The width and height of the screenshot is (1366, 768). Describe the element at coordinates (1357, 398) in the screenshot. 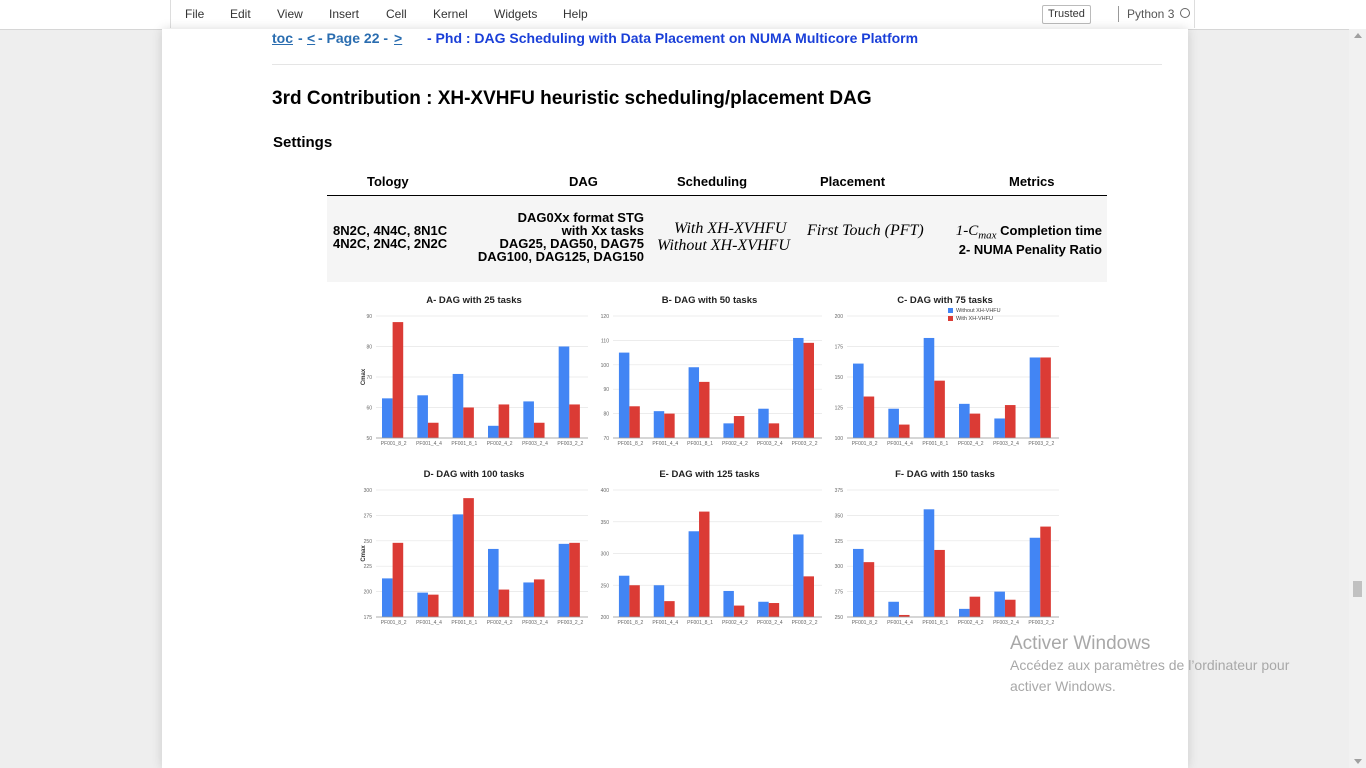

I see `scrollbar` at that location.